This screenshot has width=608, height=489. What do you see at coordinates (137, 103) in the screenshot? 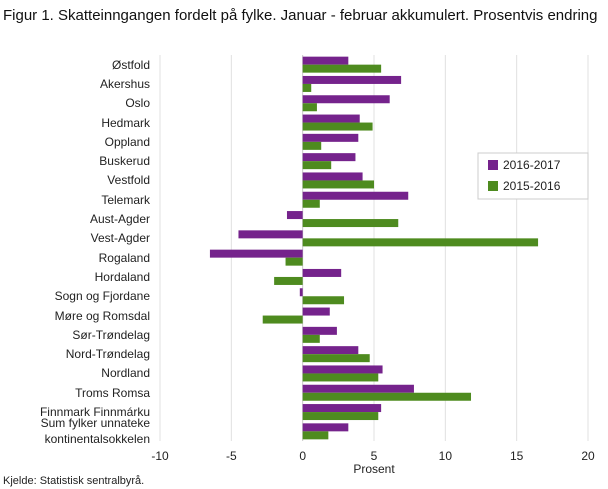
I see `category-label-text: Oslo` at bounding box center [137, 103].